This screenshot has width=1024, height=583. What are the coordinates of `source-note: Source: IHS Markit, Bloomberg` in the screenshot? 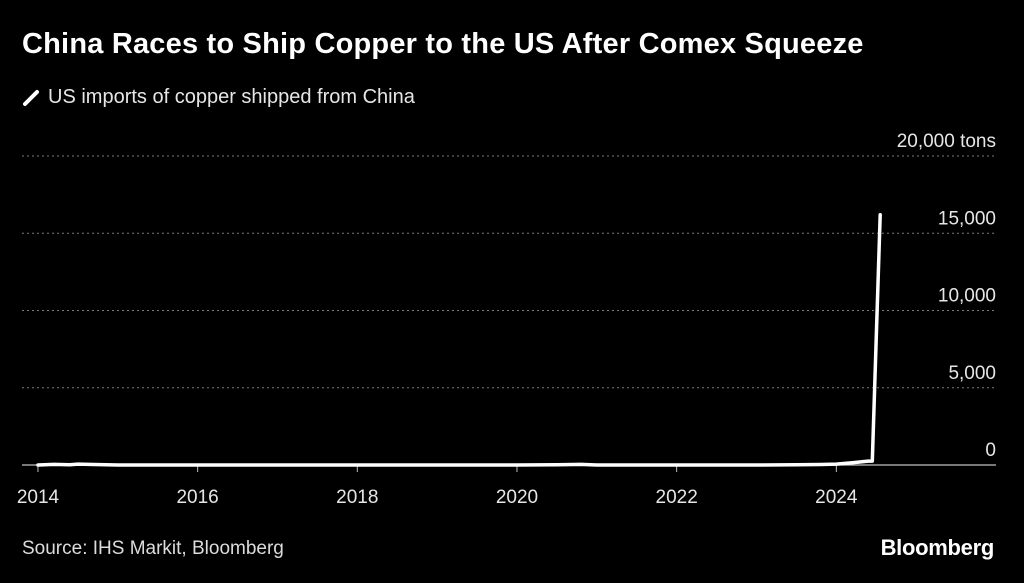 It's located at (153, 548).